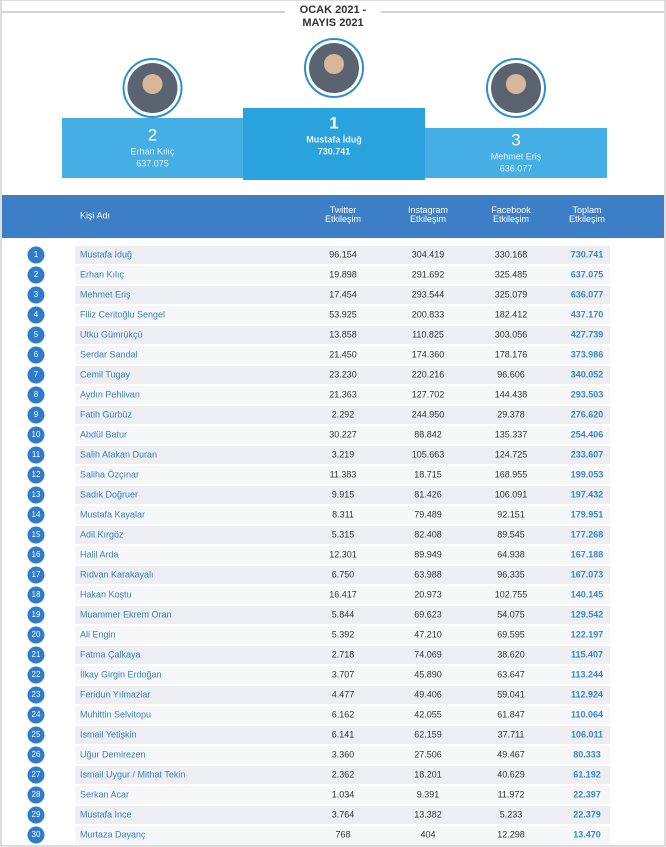  I want to click on rank: 10, so click(36, 434).